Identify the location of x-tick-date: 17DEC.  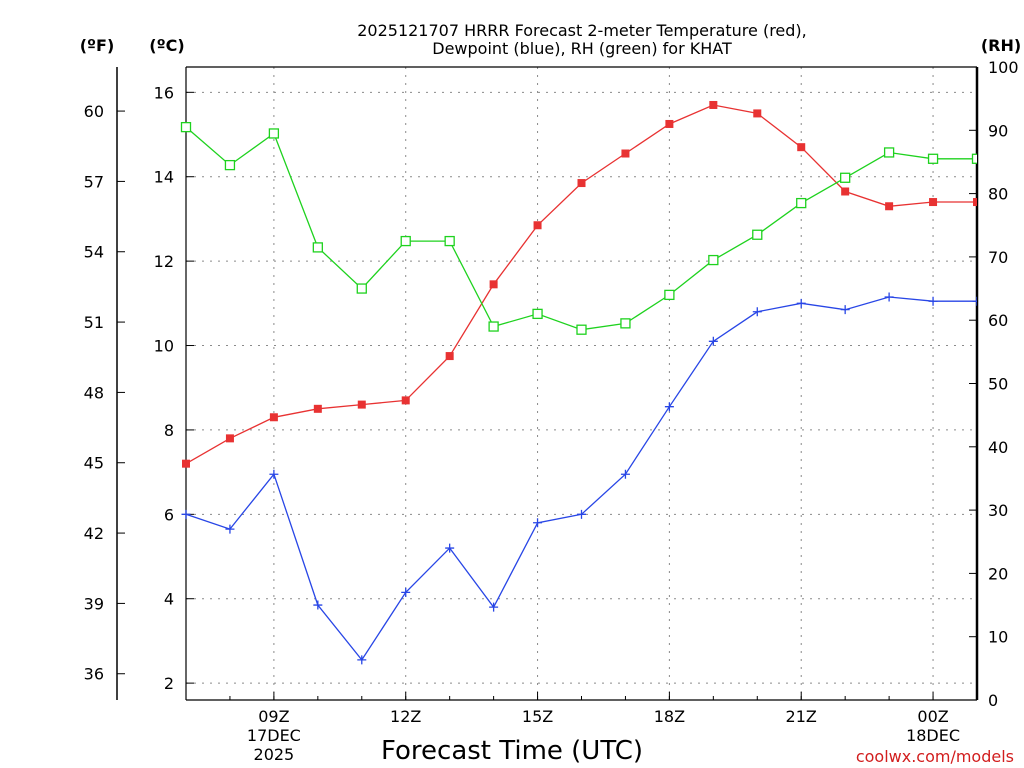
(274, 735).